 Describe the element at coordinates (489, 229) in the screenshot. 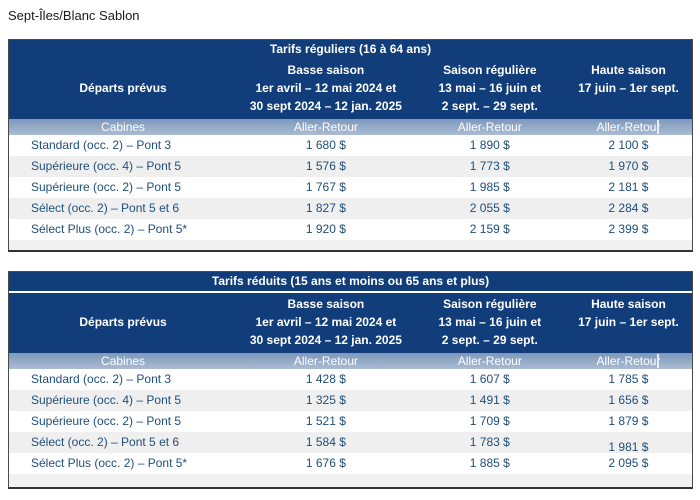

I see `price-saison-reguliere: 2 159 $` at that location.